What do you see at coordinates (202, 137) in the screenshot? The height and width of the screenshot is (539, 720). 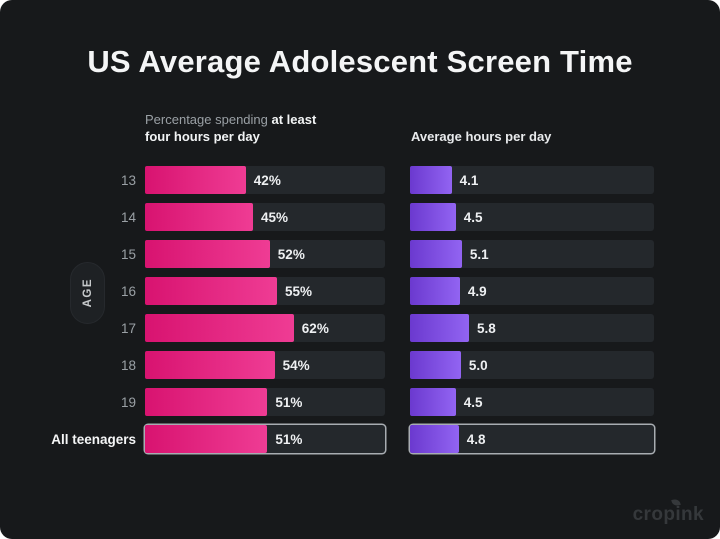 I see `percentage-header-bold-line2: four hours per day` at bounding box center [202, 137].